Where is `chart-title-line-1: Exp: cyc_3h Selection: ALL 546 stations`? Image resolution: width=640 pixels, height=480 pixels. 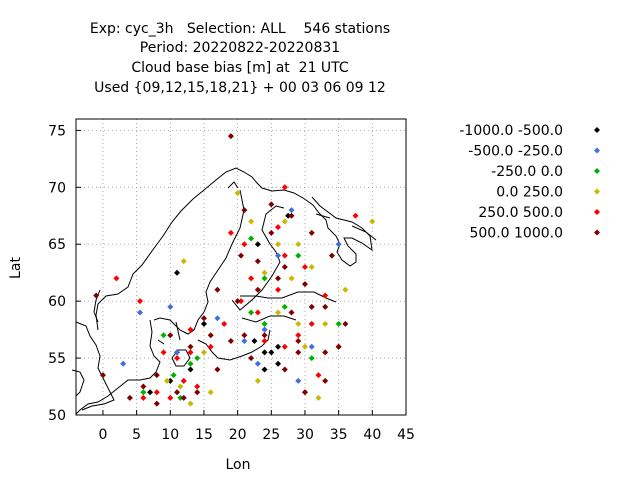 chart-title-line-1: Exp: cyc_3h Selection: ALL 546 stations is located at coordinates (240, 29).